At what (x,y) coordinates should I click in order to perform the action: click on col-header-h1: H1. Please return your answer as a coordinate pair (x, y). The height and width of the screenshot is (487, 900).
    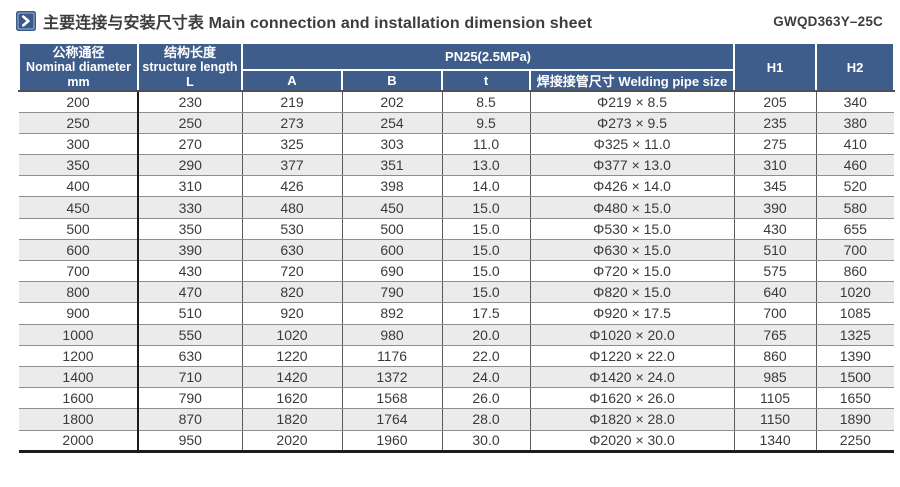
    Looking at the image, I should click on (775, 67).